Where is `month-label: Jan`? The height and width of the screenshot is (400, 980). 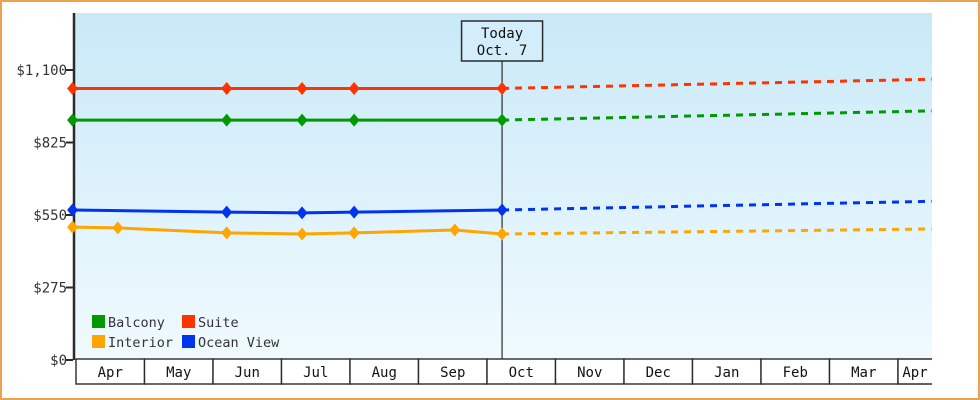 month-label: Jan is located at coordinates (726, 373).